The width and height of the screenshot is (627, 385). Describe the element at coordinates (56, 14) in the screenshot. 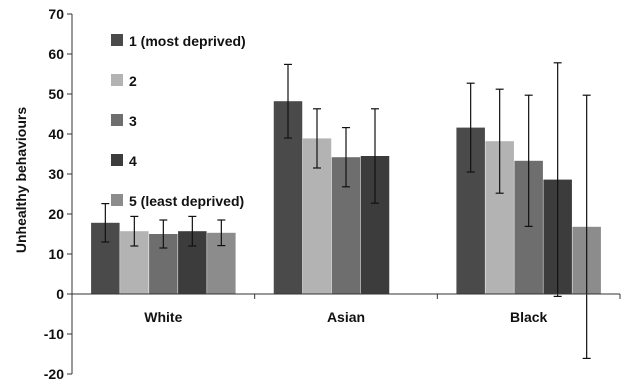

I see `y-tick-label: 70` at that location.